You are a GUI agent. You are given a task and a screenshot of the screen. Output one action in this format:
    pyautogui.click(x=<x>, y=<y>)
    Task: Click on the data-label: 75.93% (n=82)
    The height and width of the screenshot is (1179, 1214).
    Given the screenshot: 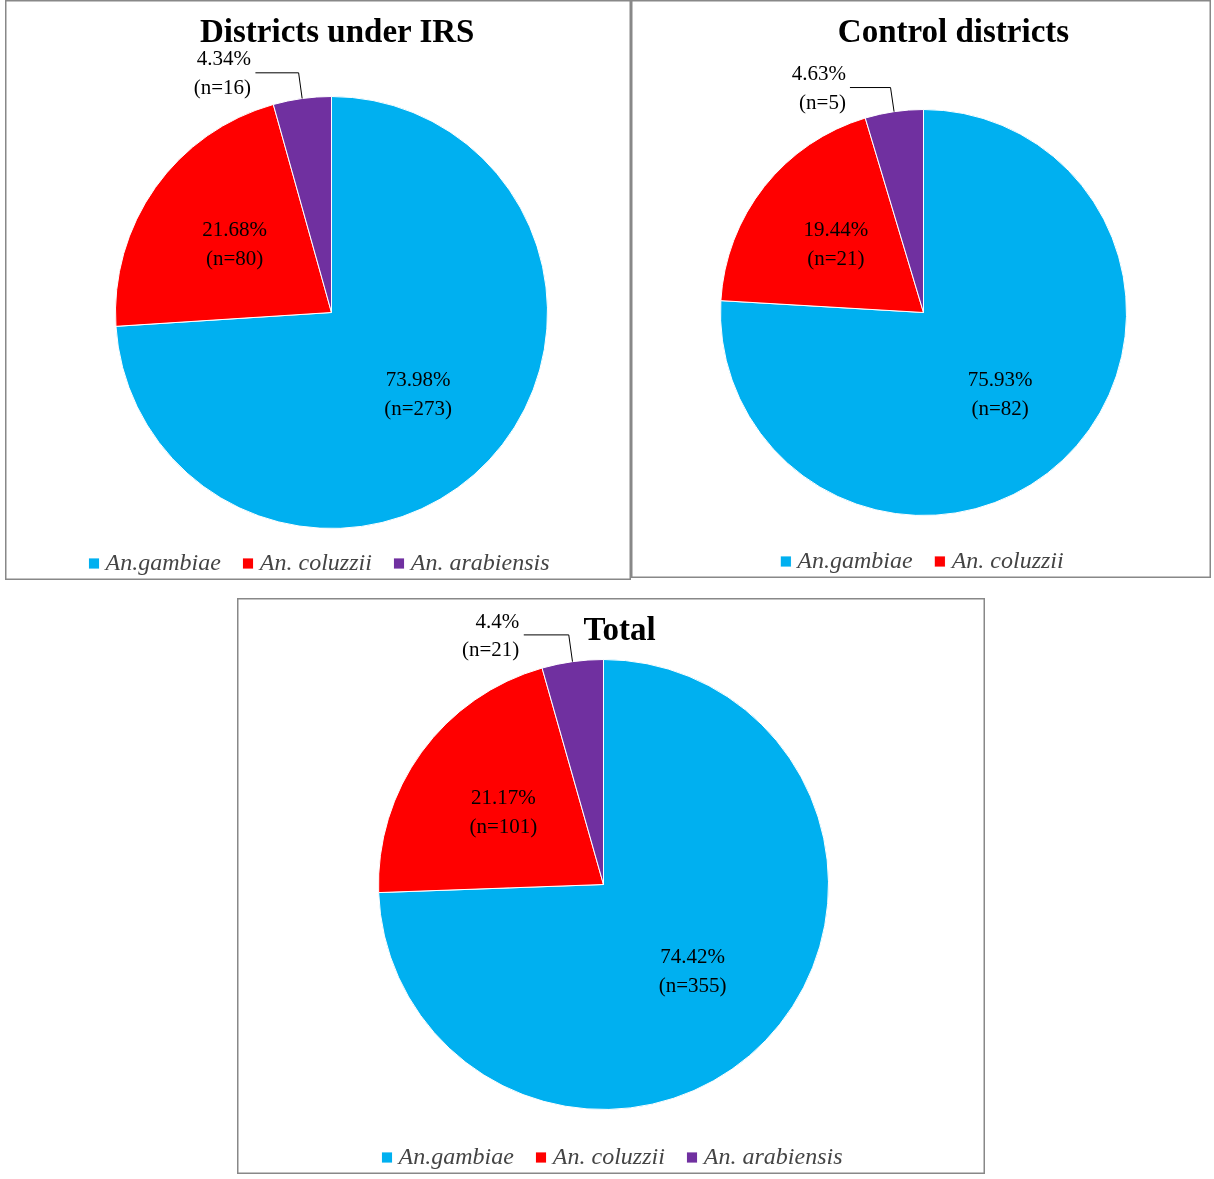 What is the action you would take?
    pyautogui.click(x=1000, y=394)
    